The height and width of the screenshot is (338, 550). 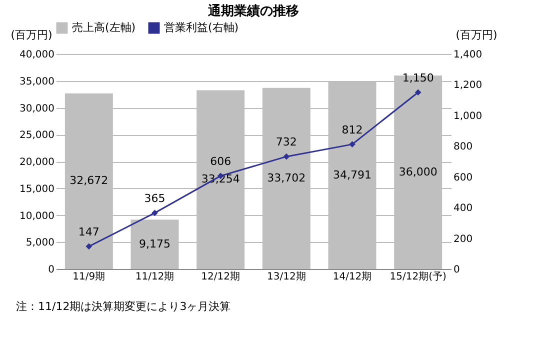 What do you see at coordinates (51, 270) in the screenshot?
I see `y-tick-label: 0` at bounding box center [51, 270].